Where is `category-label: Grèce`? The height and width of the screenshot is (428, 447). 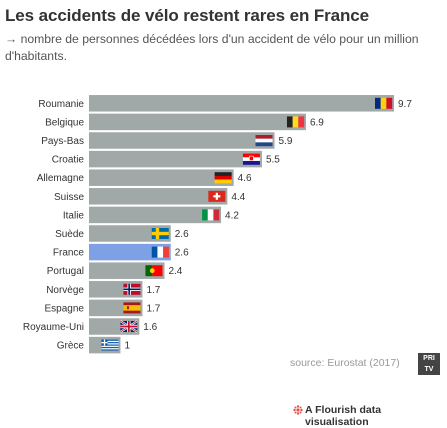 category-label: Grèce is located at coordinates (71, 346).